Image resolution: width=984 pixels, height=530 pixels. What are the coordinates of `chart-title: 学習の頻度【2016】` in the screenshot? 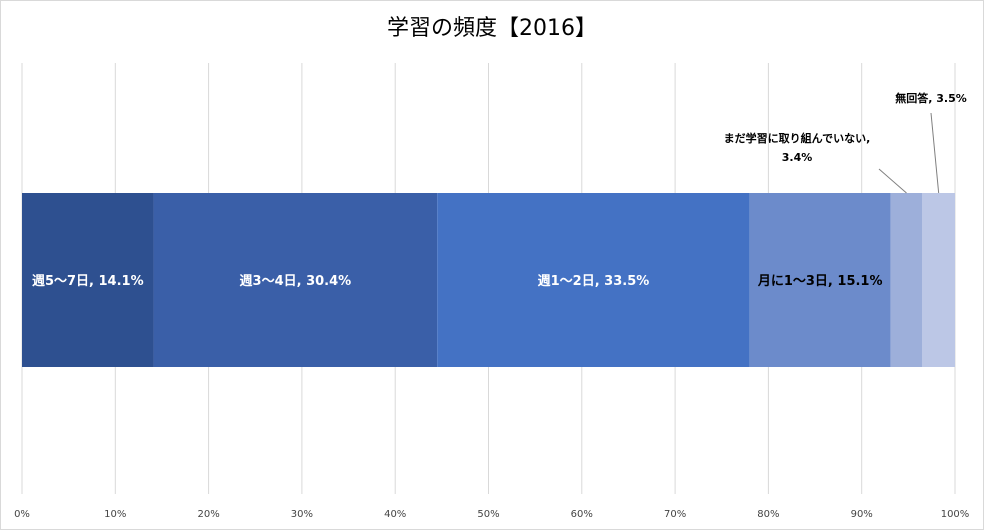 It's located at (492, 28).